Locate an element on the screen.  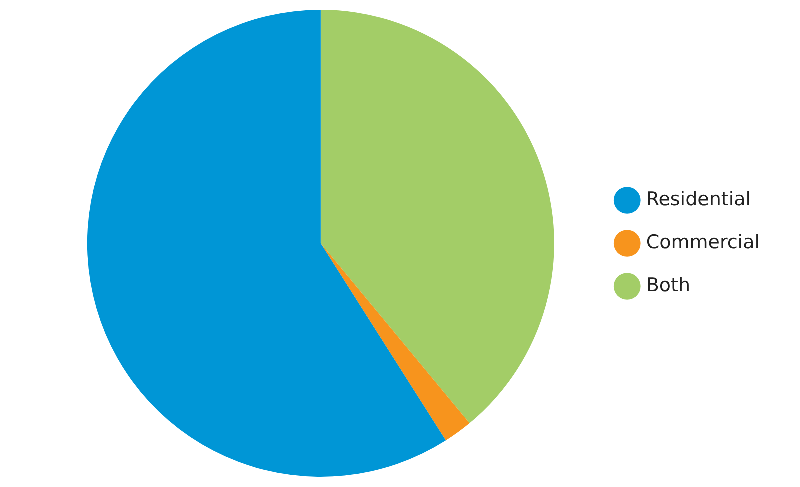
legend-label: Commercial is located at coordinates (703, 242).